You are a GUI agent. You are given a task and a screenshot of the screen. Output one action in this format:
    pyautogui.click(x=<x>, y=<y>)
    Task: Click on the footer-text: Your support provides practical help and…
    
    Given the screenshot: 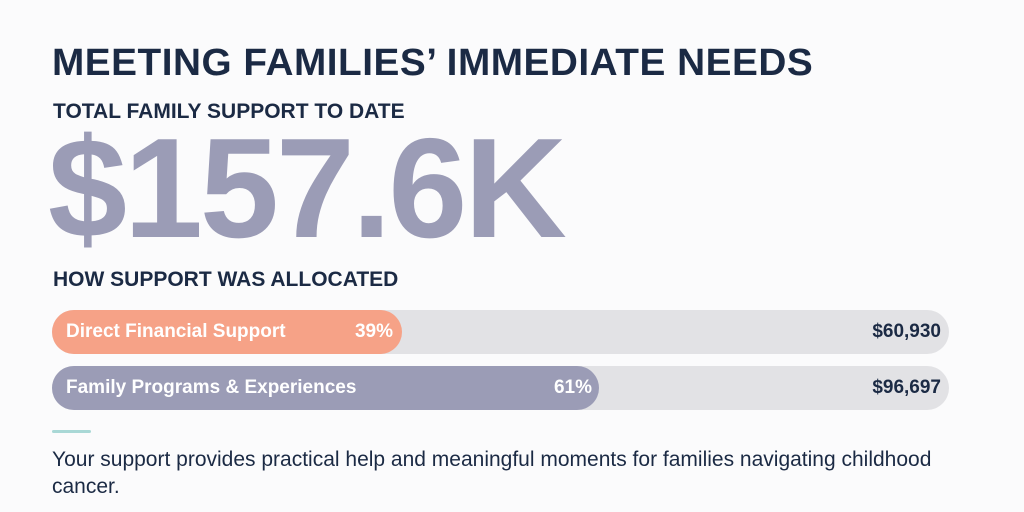 What is the action you would take?
    pyautogui.click(x=492, y=473)
    